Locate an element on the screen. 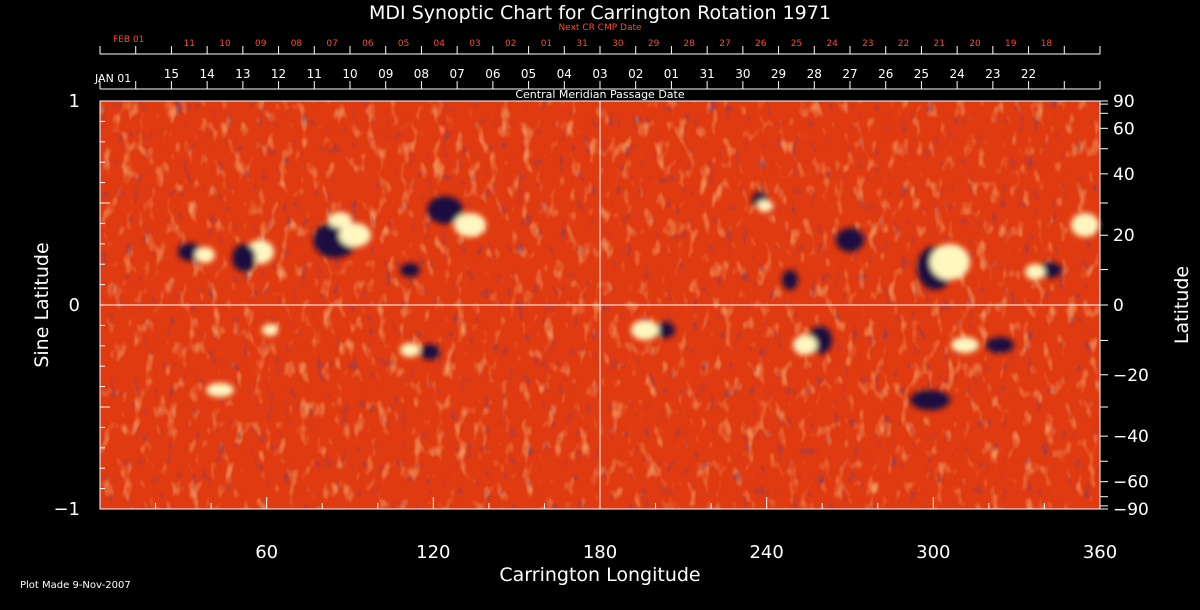  cmp-date-label: 13 is located at coordinates (242, 74).